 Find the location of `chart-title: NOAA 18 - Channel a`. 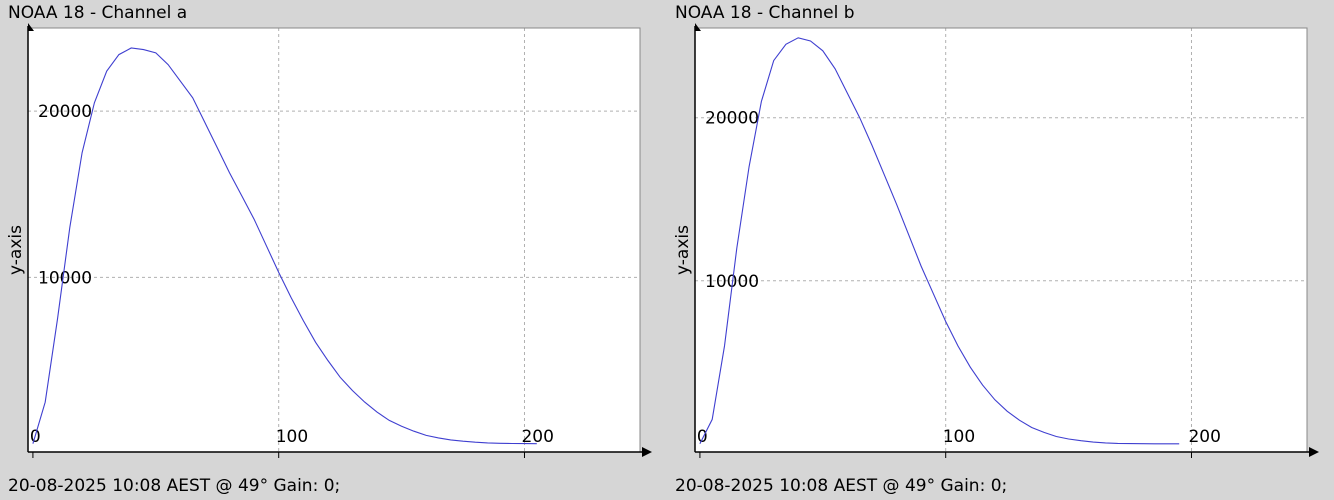

chart-title: NOAA 18 - Channel a is located at coordinates (98, 13).